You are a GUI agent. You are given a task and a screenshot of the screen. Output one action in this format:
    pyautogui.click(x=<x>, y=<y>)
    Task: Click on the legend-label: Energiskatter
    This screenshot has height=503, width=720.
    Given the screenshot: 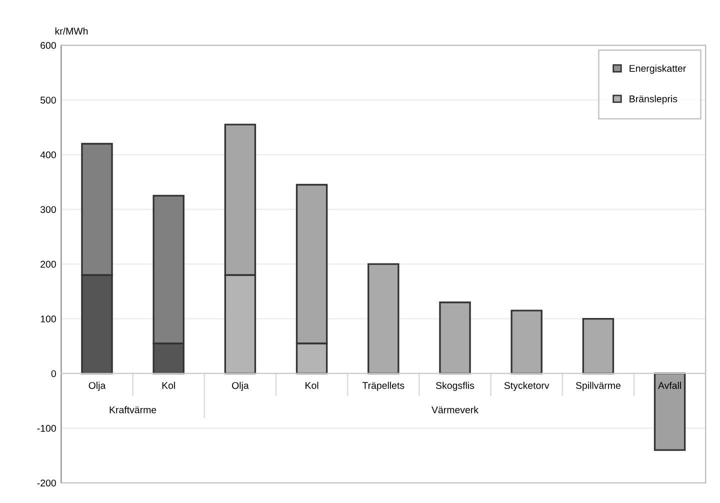 What is the action you would take?
    pyautogui.click(x=658, y=69)
    